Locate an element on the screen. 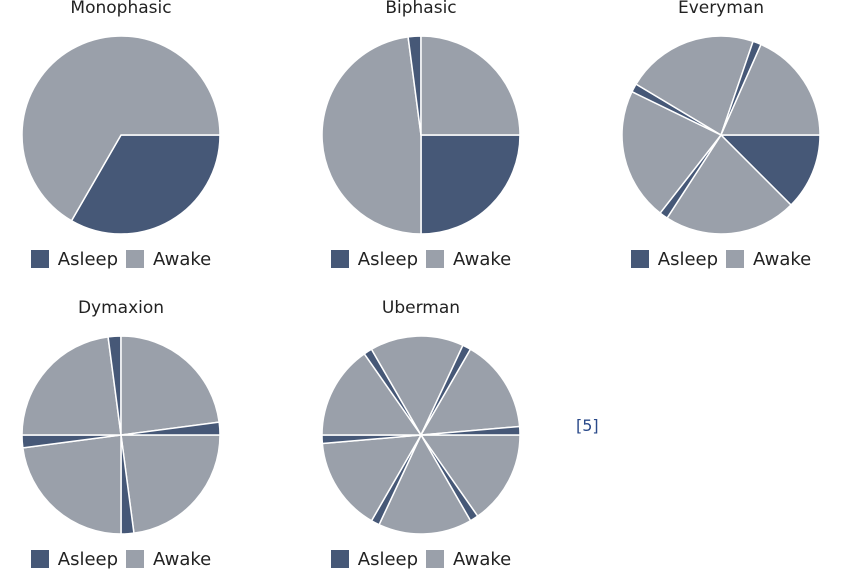  pie-chart-biphasic: Biphasic Asleep Awake is located at coordinates (421, 140).